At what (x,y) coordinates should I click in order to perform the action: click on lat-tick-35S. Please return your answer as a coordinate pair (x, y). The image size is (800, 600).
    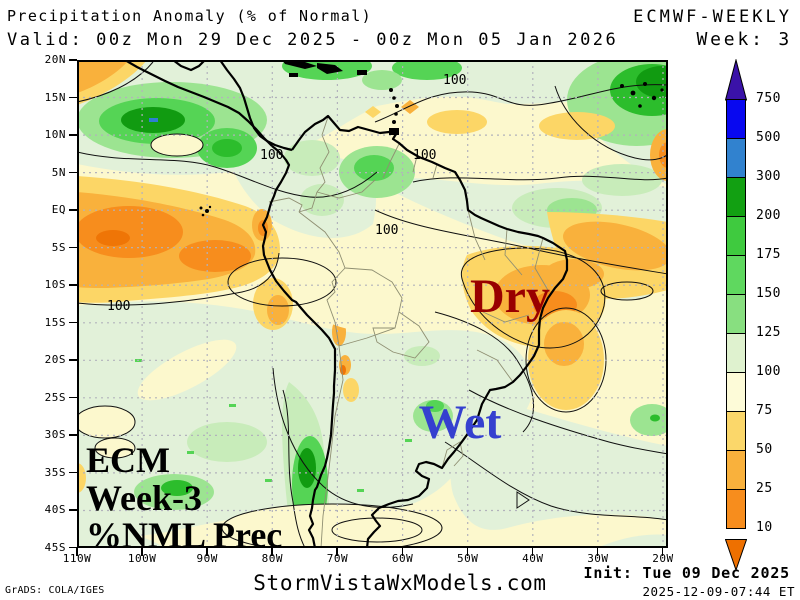
    Looking at the image, I should click on (73, 472).